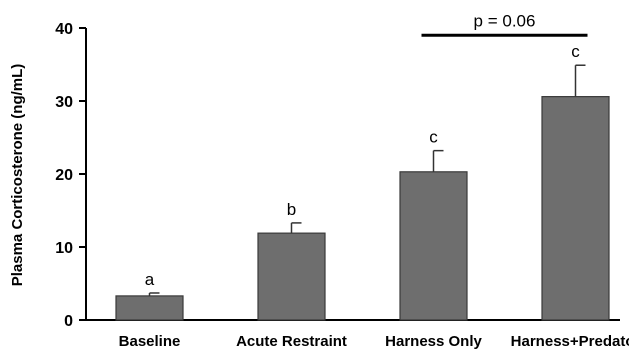 The height and width of the screenshot is (353, 629). What do you see at coordinates (505, 20) in the screenshot?
I see `p-value-label: p = 0.06` at bounding box center [505, 20].